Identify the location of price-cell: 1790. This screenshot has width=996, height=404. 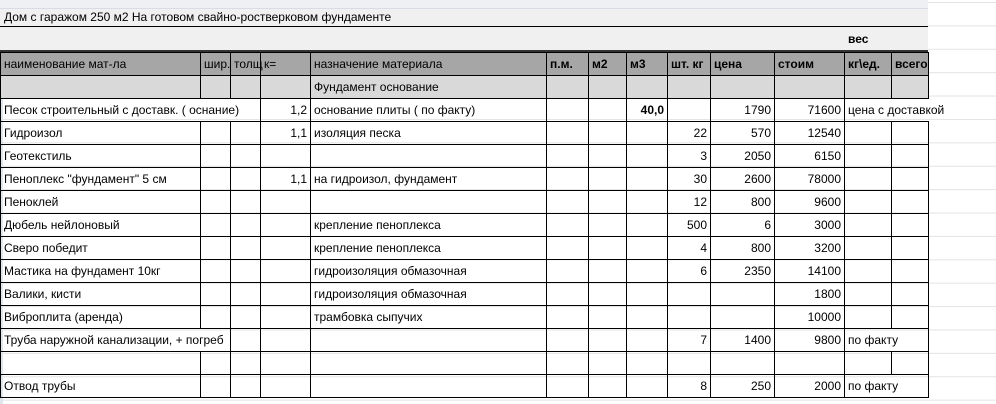
(742, 110).